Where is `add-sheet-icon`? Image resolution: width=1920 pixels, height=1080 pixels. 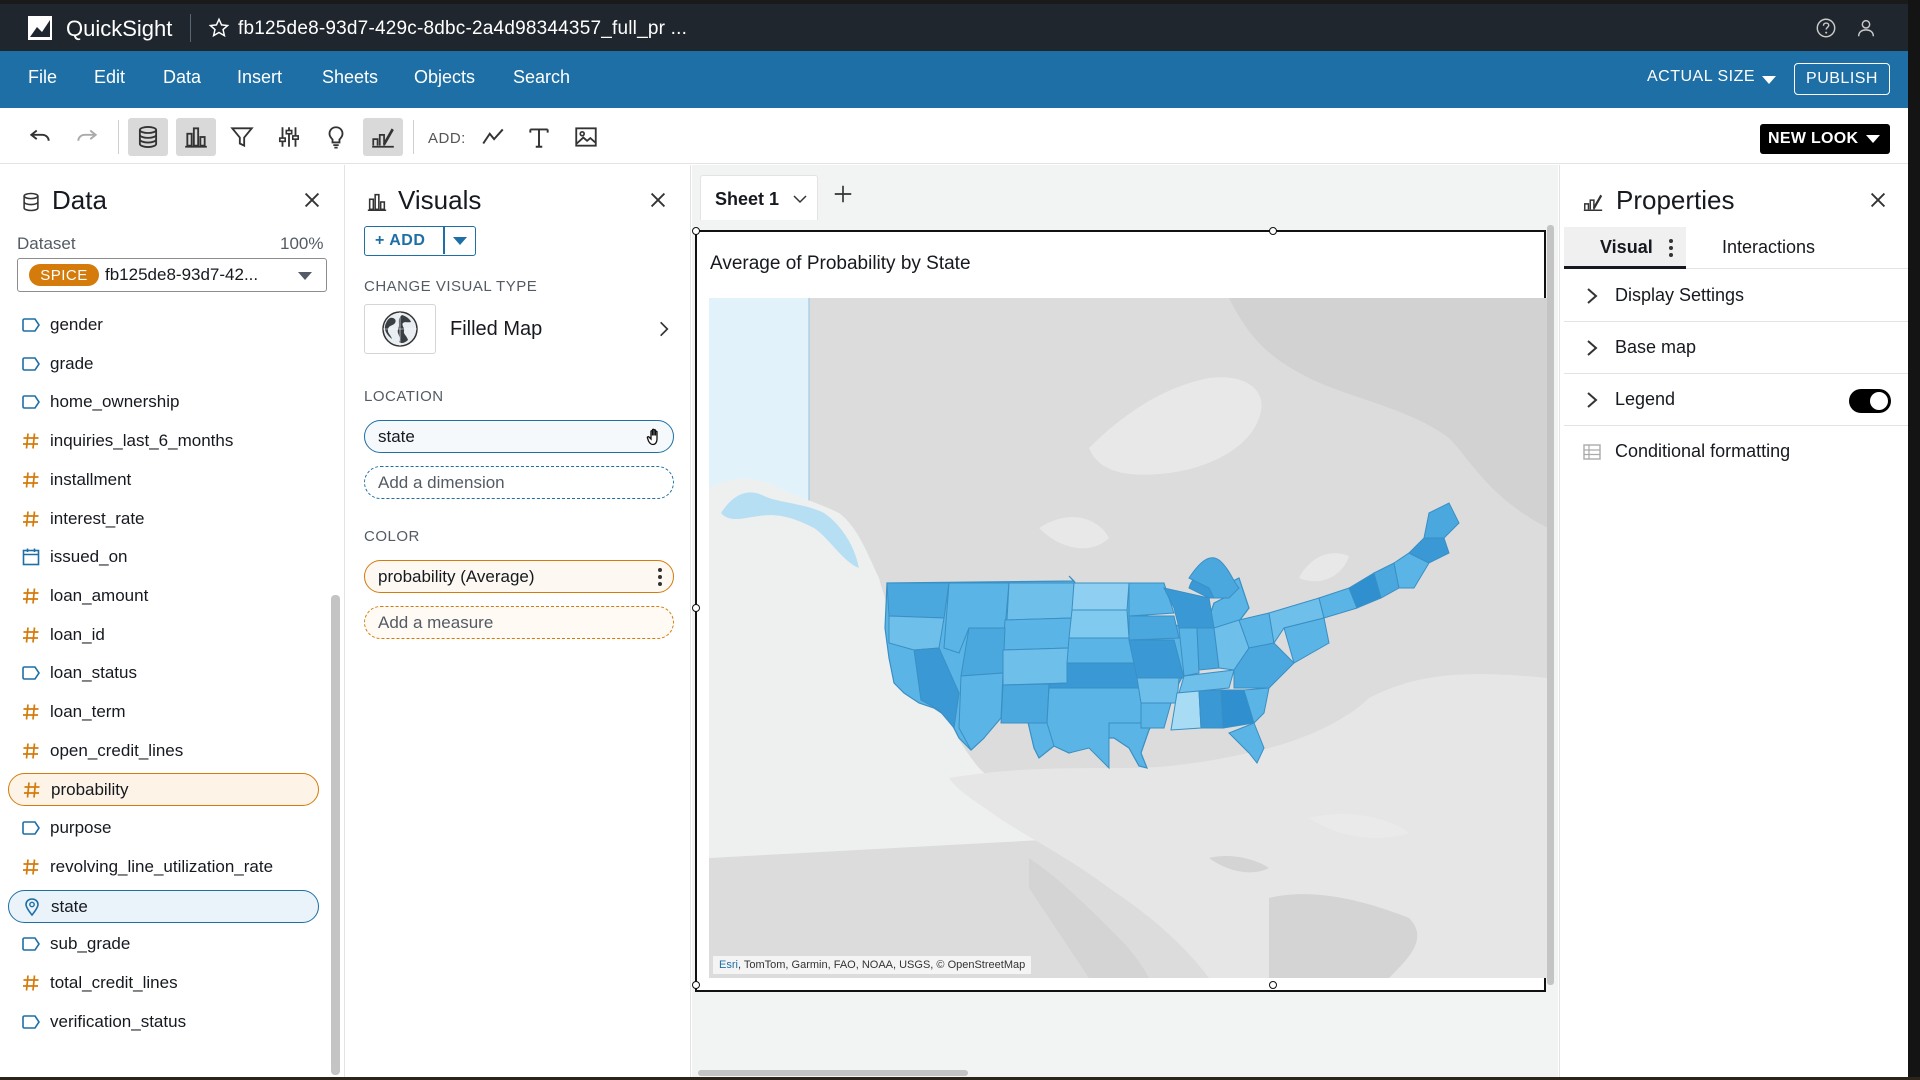
add-sheet-icon is located at coordinates (843, 194).